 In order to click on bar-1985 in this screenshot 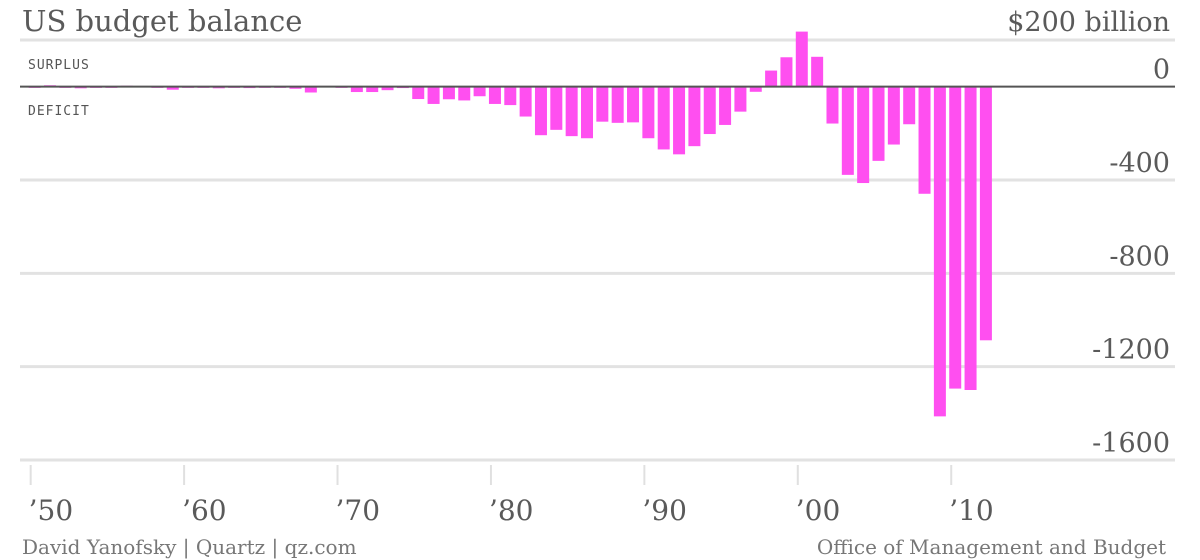, I will do `click(571, 111)`.